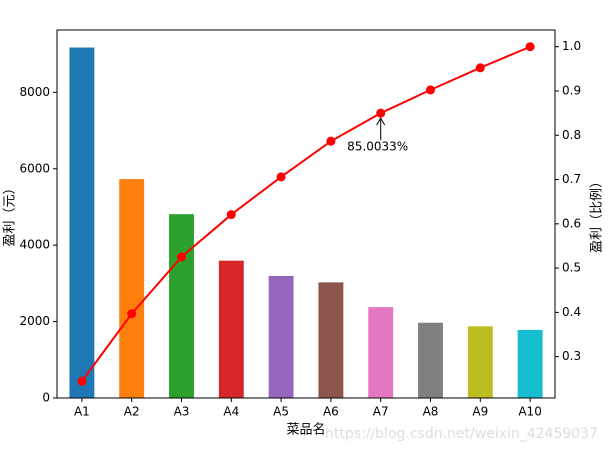  I want to click on y-tick-label: 4000, so click(34, 245).